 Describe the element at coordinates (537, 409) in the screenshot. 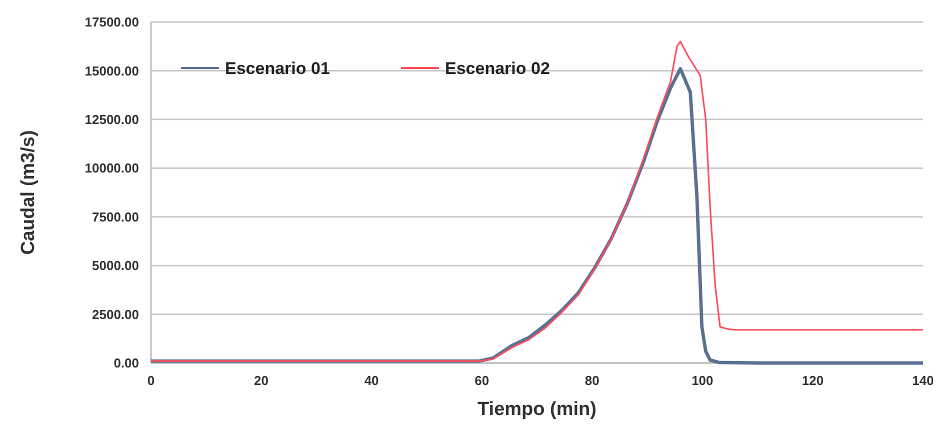

I see `x-axis-title: Tiempo (min)` at that location.